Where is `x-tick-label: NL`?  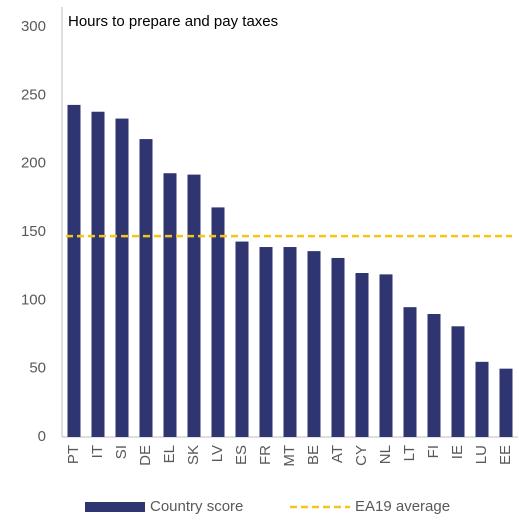 x-tick-label: NL is located at coordinates (385, 454).